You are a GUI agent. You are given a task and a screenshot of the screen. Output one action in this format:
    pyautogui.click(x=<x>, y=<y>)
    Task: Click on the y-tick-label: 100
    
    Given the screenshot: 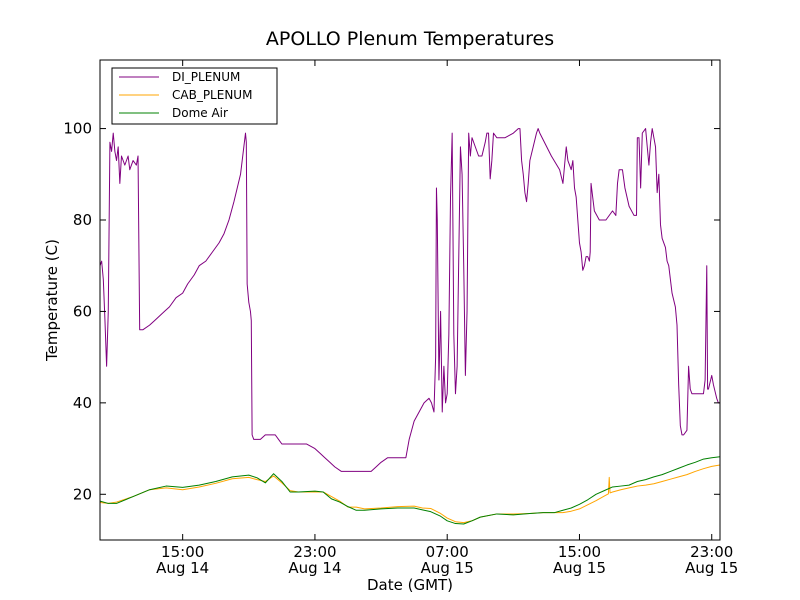 What is the action you would take?
    pyautogui.click(x=77, y=129)
    